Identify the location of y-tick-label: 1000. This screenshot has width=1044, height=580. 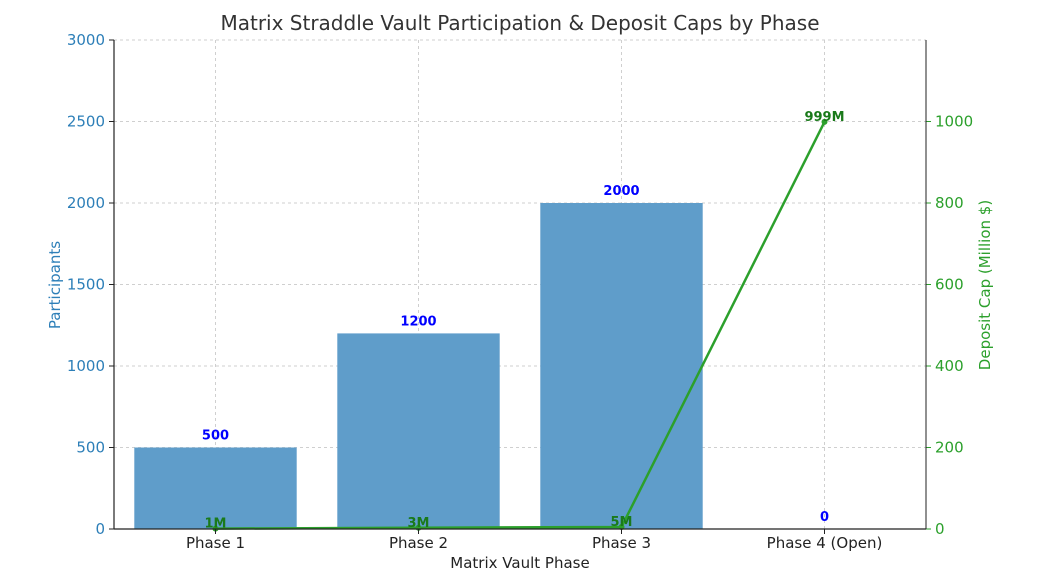
(86, 366).